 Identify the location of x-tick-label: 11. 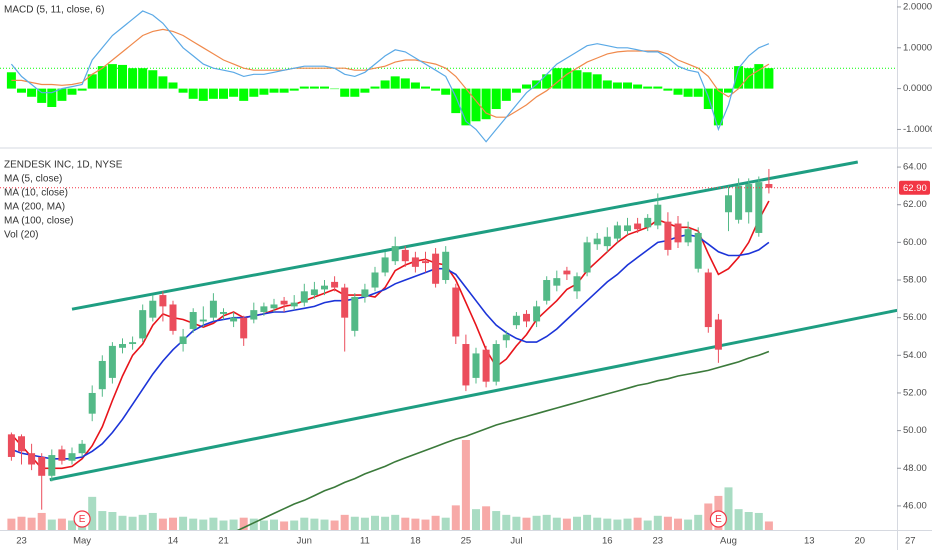
(365, 541).